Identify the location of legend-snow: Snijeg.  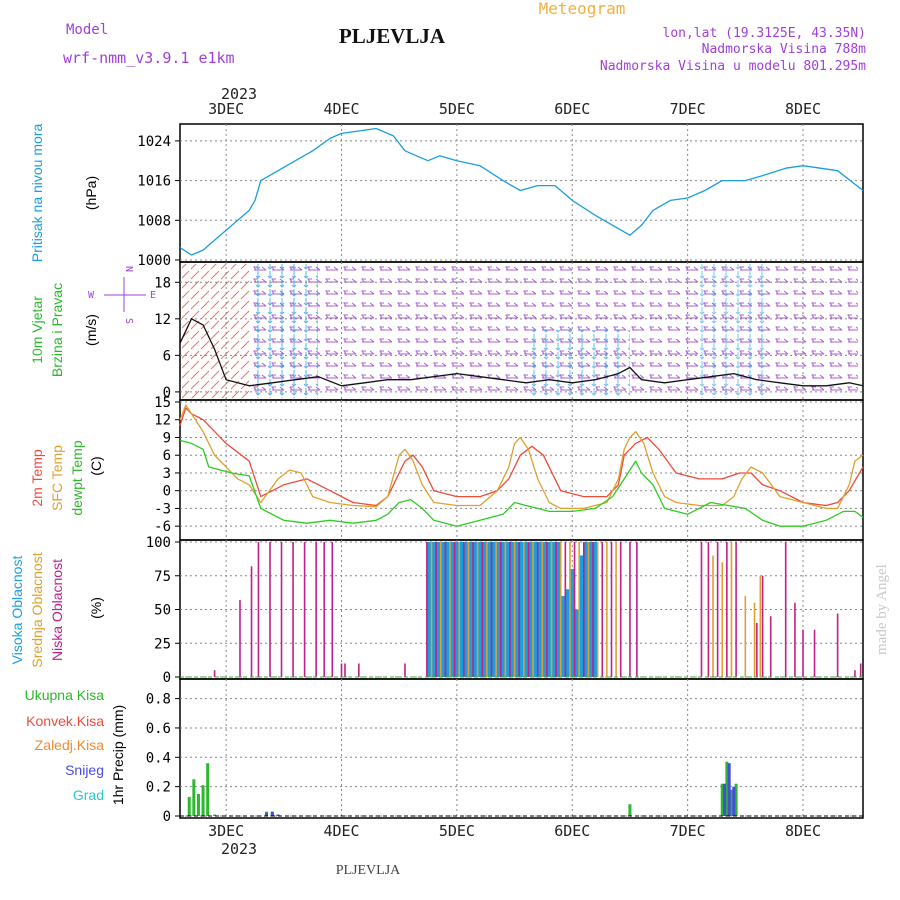
(84, 770).